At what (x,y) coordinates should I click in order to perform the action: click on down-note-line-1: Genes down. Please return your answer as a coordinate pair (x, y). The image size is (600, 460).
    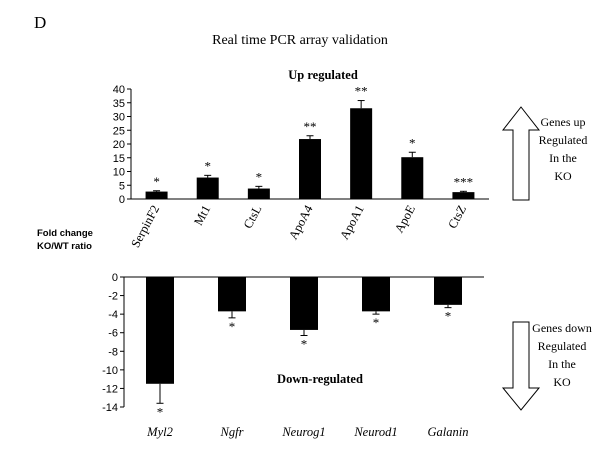
    Looking at the image, I should click on (562, 328).